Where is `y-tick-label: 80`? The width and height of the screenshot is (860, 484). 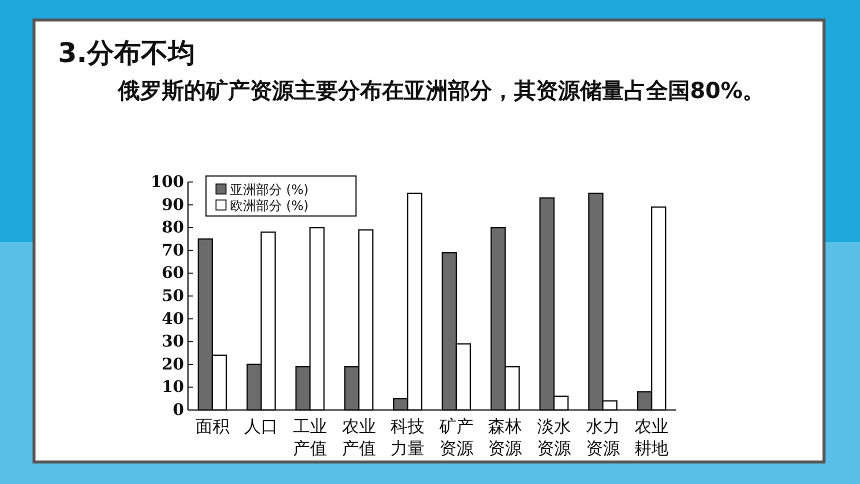 y-tick-label: 80 is located at coordinates (173, 227).